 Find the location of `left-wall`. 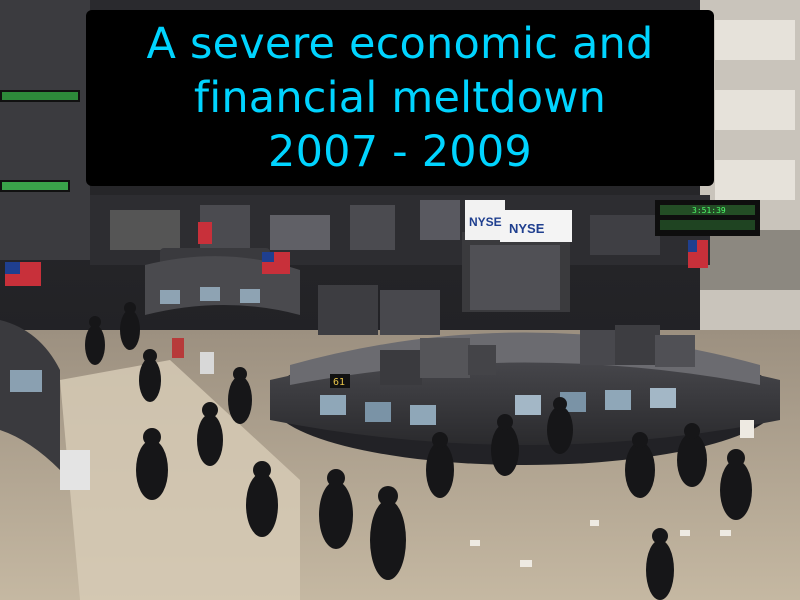

left-wall is located at coordinates (45, 130).